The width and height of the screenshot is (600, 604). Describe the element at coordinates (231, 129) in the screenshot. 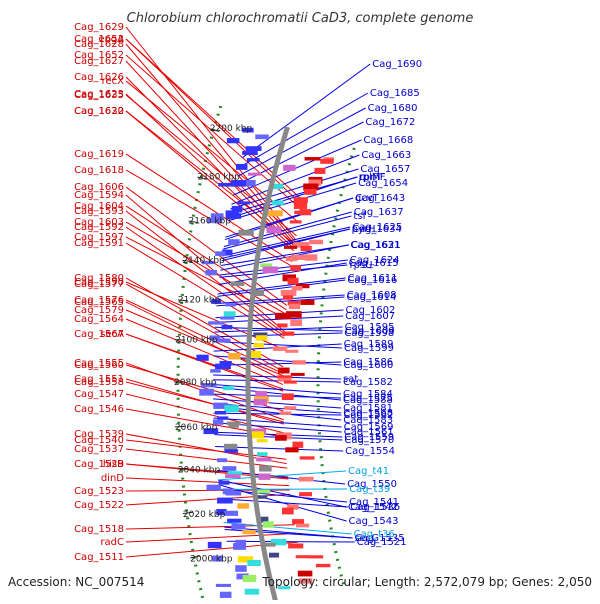

I see `kbp-label: 2200 kbp` at that location.